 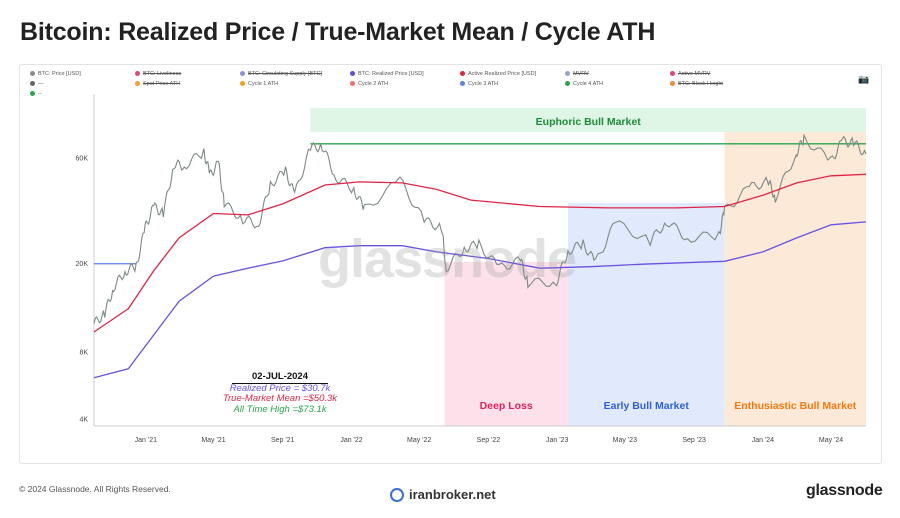 I want to click on legend-label: BTC: Circulating Supply [BTC], so click(x=285, y=74).